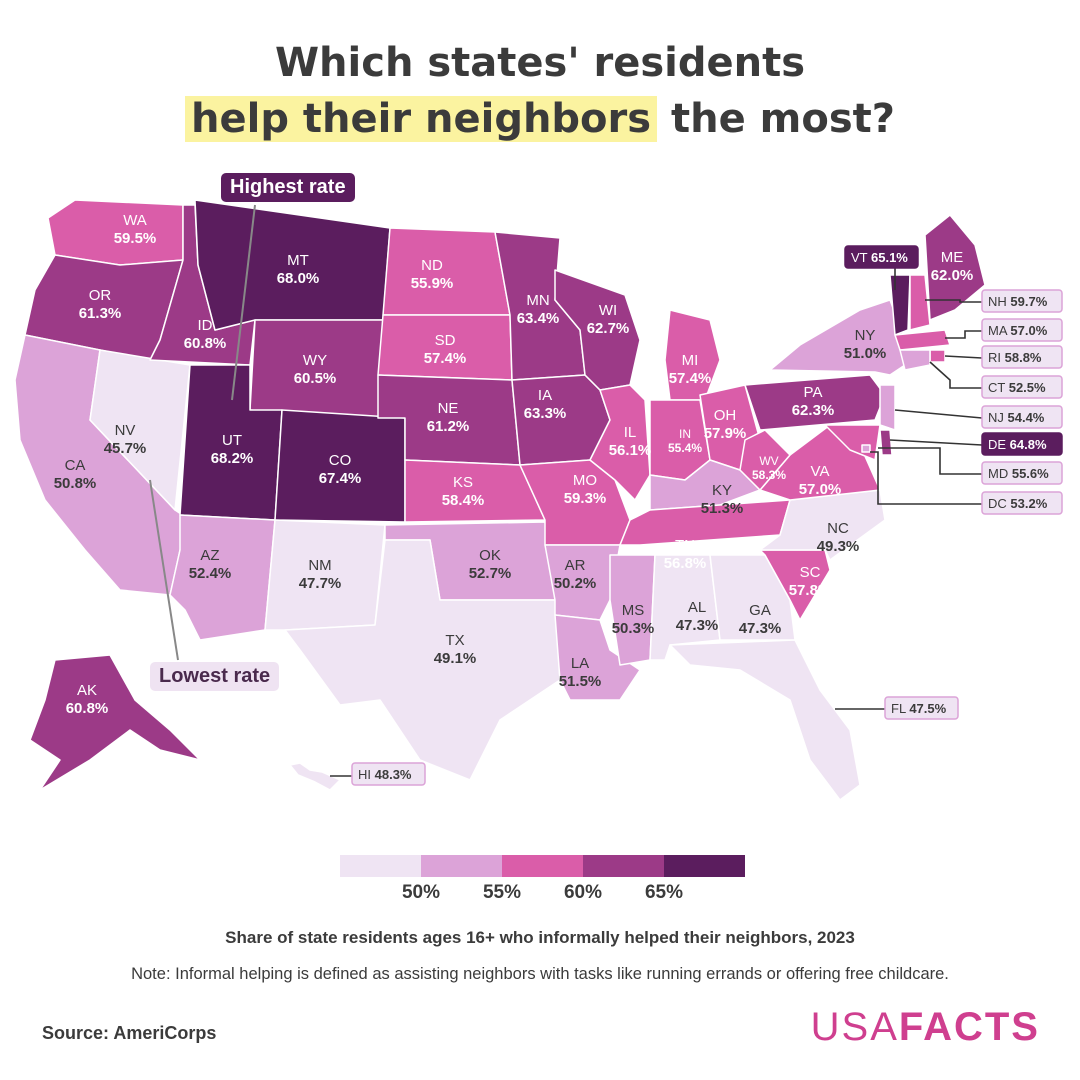 The width and height of the screenshot is (1080, 1080). What do you see at coordinates (205, 343) in the screenshot?
I see `state-value-label: 60.8%` at bounding box center [205, 343].